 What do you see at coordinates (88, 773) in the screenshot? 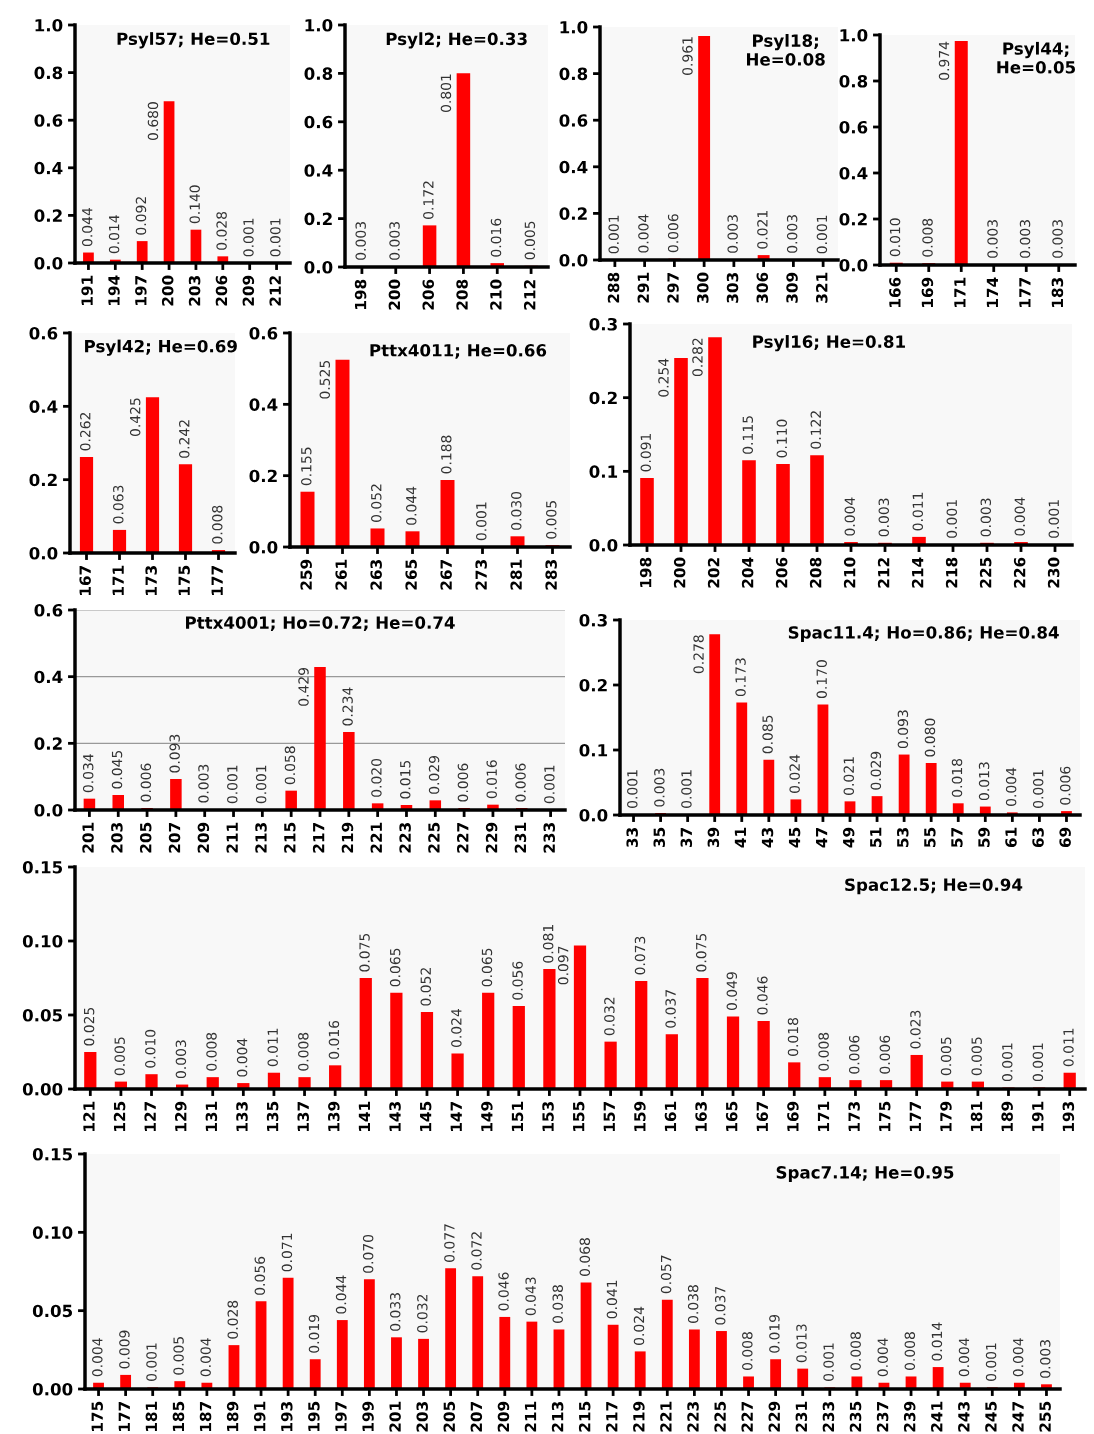
I see `data-label: 0.034` at bounding box center [88, 773].